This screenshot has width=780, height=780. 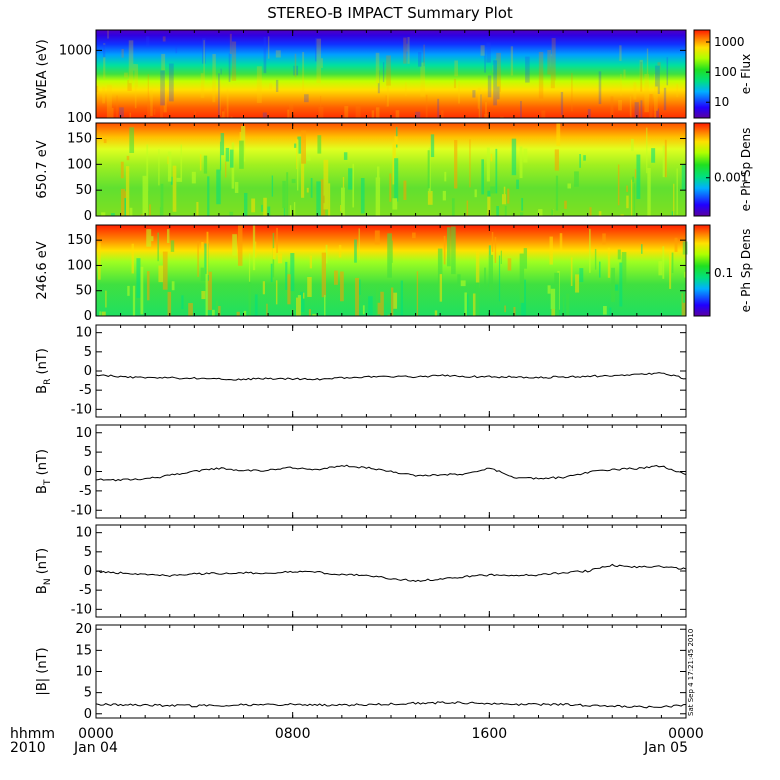 What do you see at coordinates (79, 139) in the screenshot?
I see `panel-1-y-tick-label: 150` at bounding box center [79, 139].